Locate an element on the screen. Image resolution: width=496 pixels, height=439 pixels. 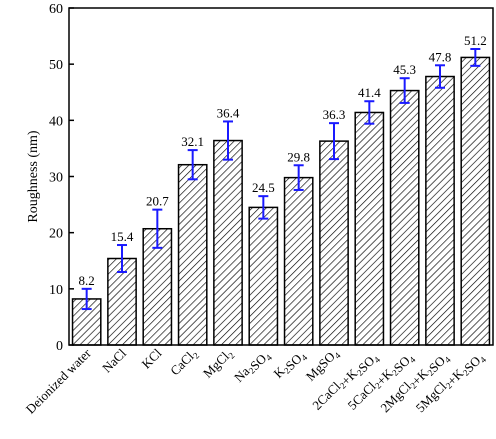
data-label: 36.4 is located at coordinates (228, 112).